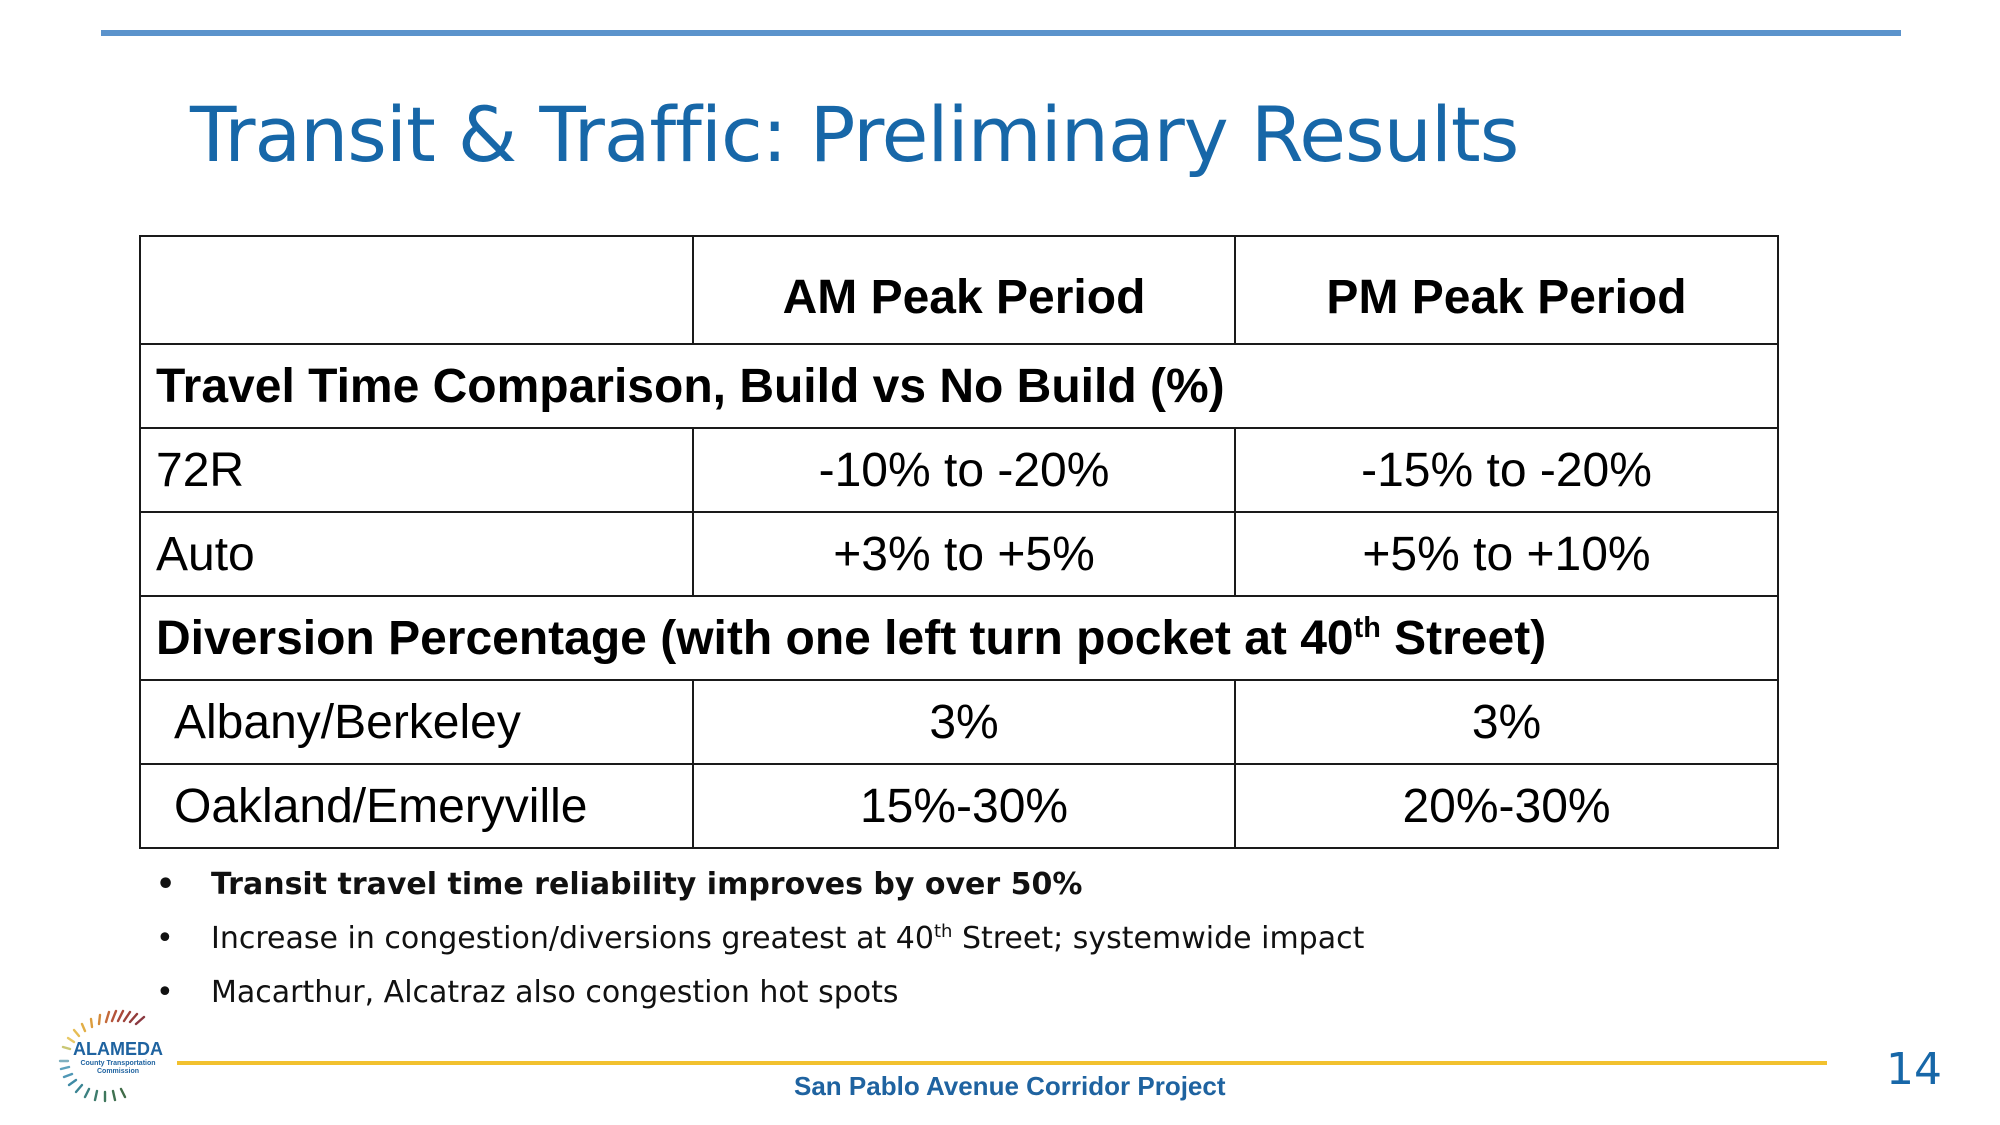  I want to click on page-number: 14, so click(1914, 1069).